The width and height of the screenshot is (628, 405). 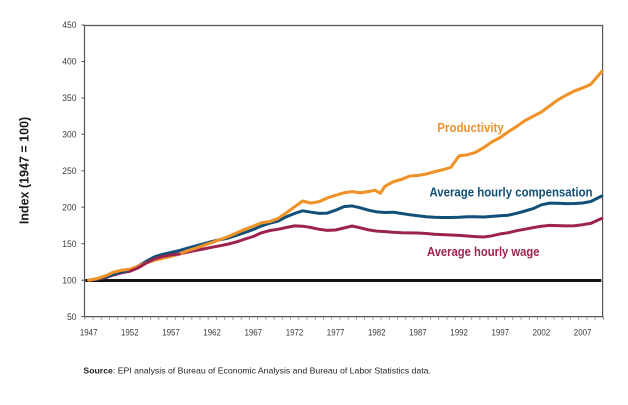 What do you see at coordinates (377, 332) in the screenshot?
I see `svg-text: 1982` at bounding box center [377, 332].